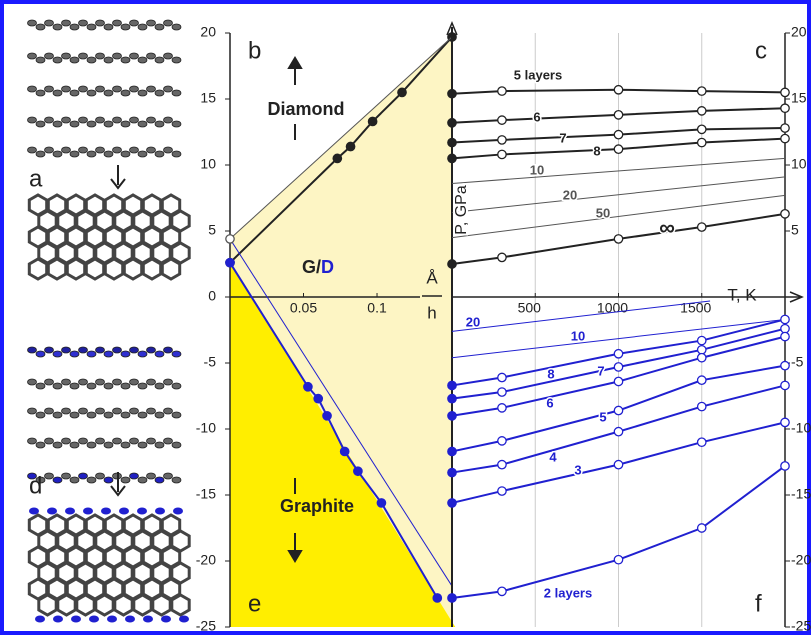  Describe the element at coordinates (206, 494) in the screenshot. I see `y-tick-label: -15` at that location.